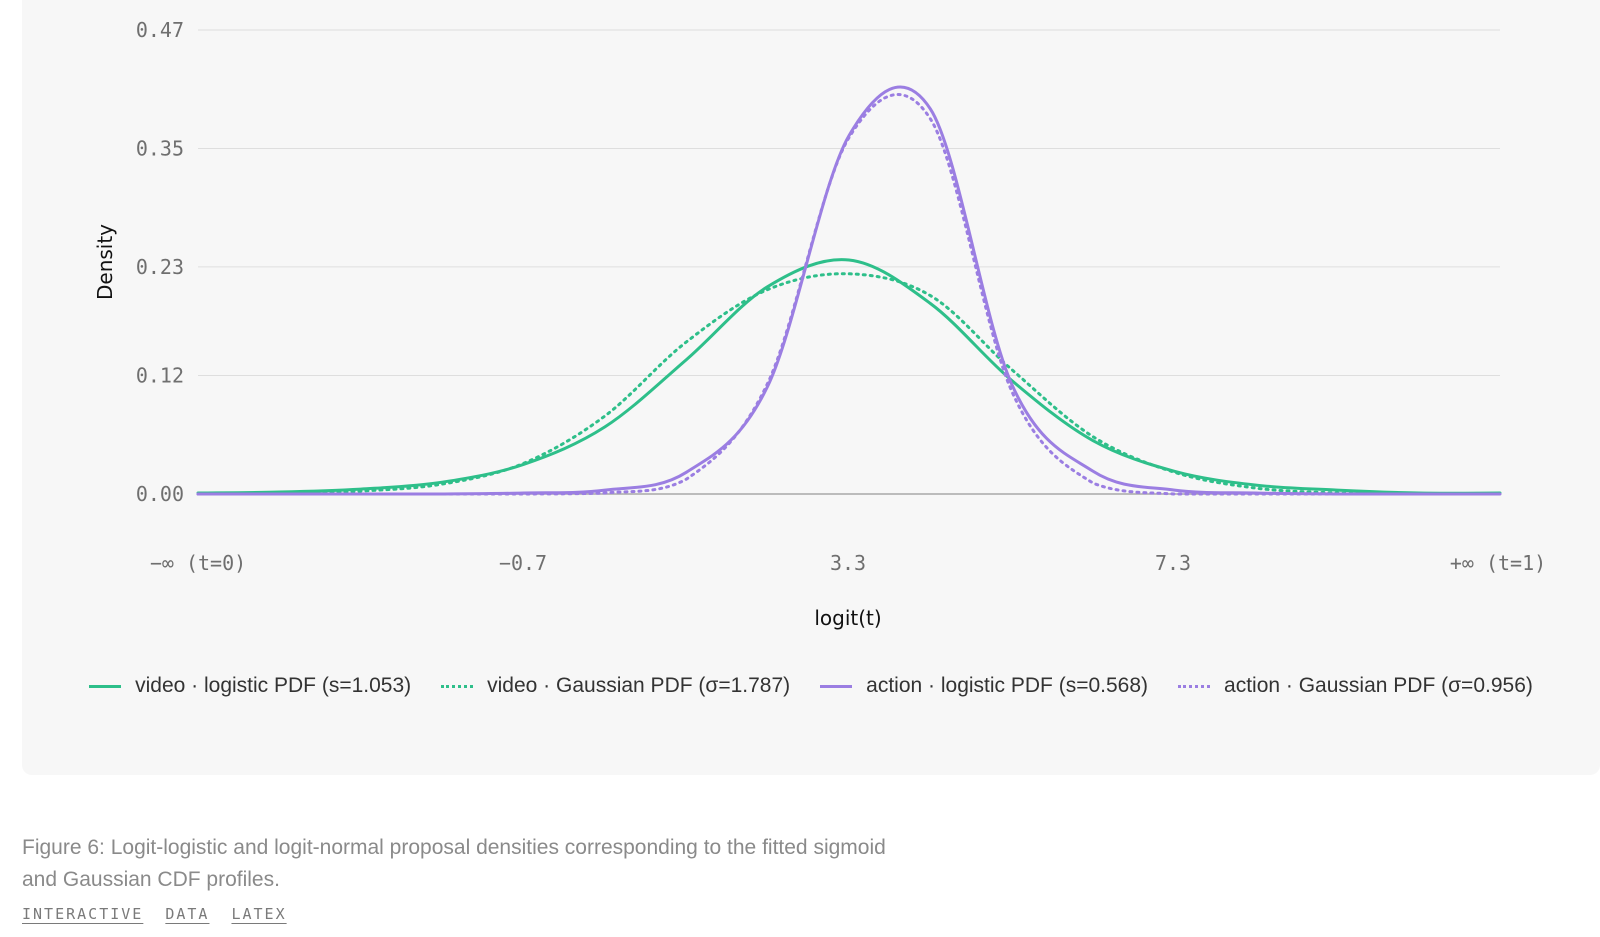  What do you see at coordinates (273, 685) in the screenshot?
I see `legend-label: video · logistic PDF (s=1.053)` at bounding box center [273, 685].